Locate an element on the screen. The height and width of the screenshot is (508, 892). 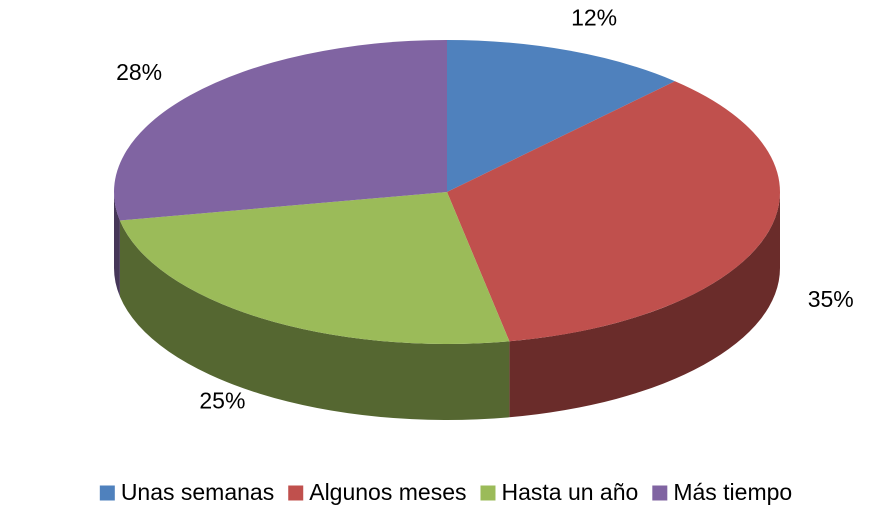
legend-label: Algunos meses is located at coordinates (387, 492).